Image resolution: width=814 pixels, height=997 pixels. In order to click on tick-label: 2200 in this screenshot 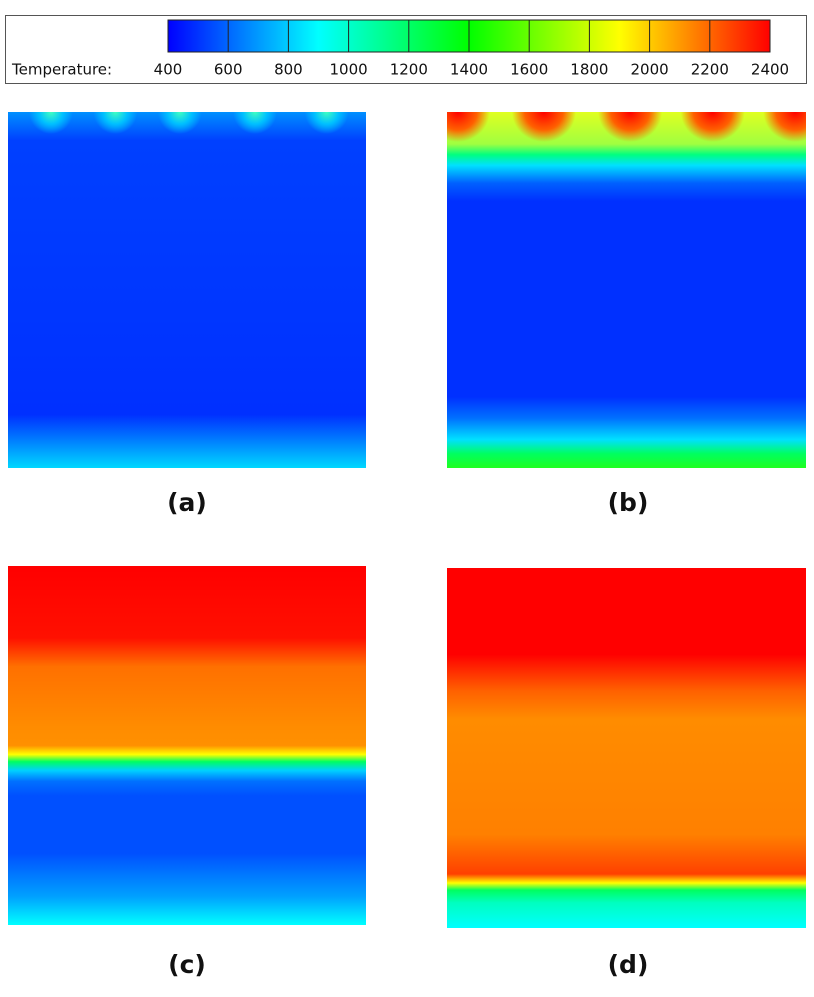, I will do `click(710, 70)`.